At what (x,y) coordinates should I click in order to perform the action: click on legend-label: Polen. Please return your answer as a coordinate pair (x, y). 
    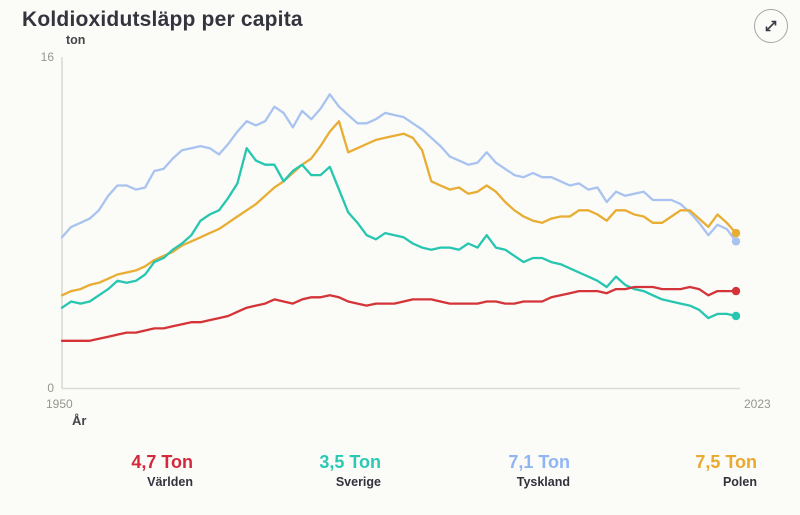
    Looking at the image, I should click on (739, 482).